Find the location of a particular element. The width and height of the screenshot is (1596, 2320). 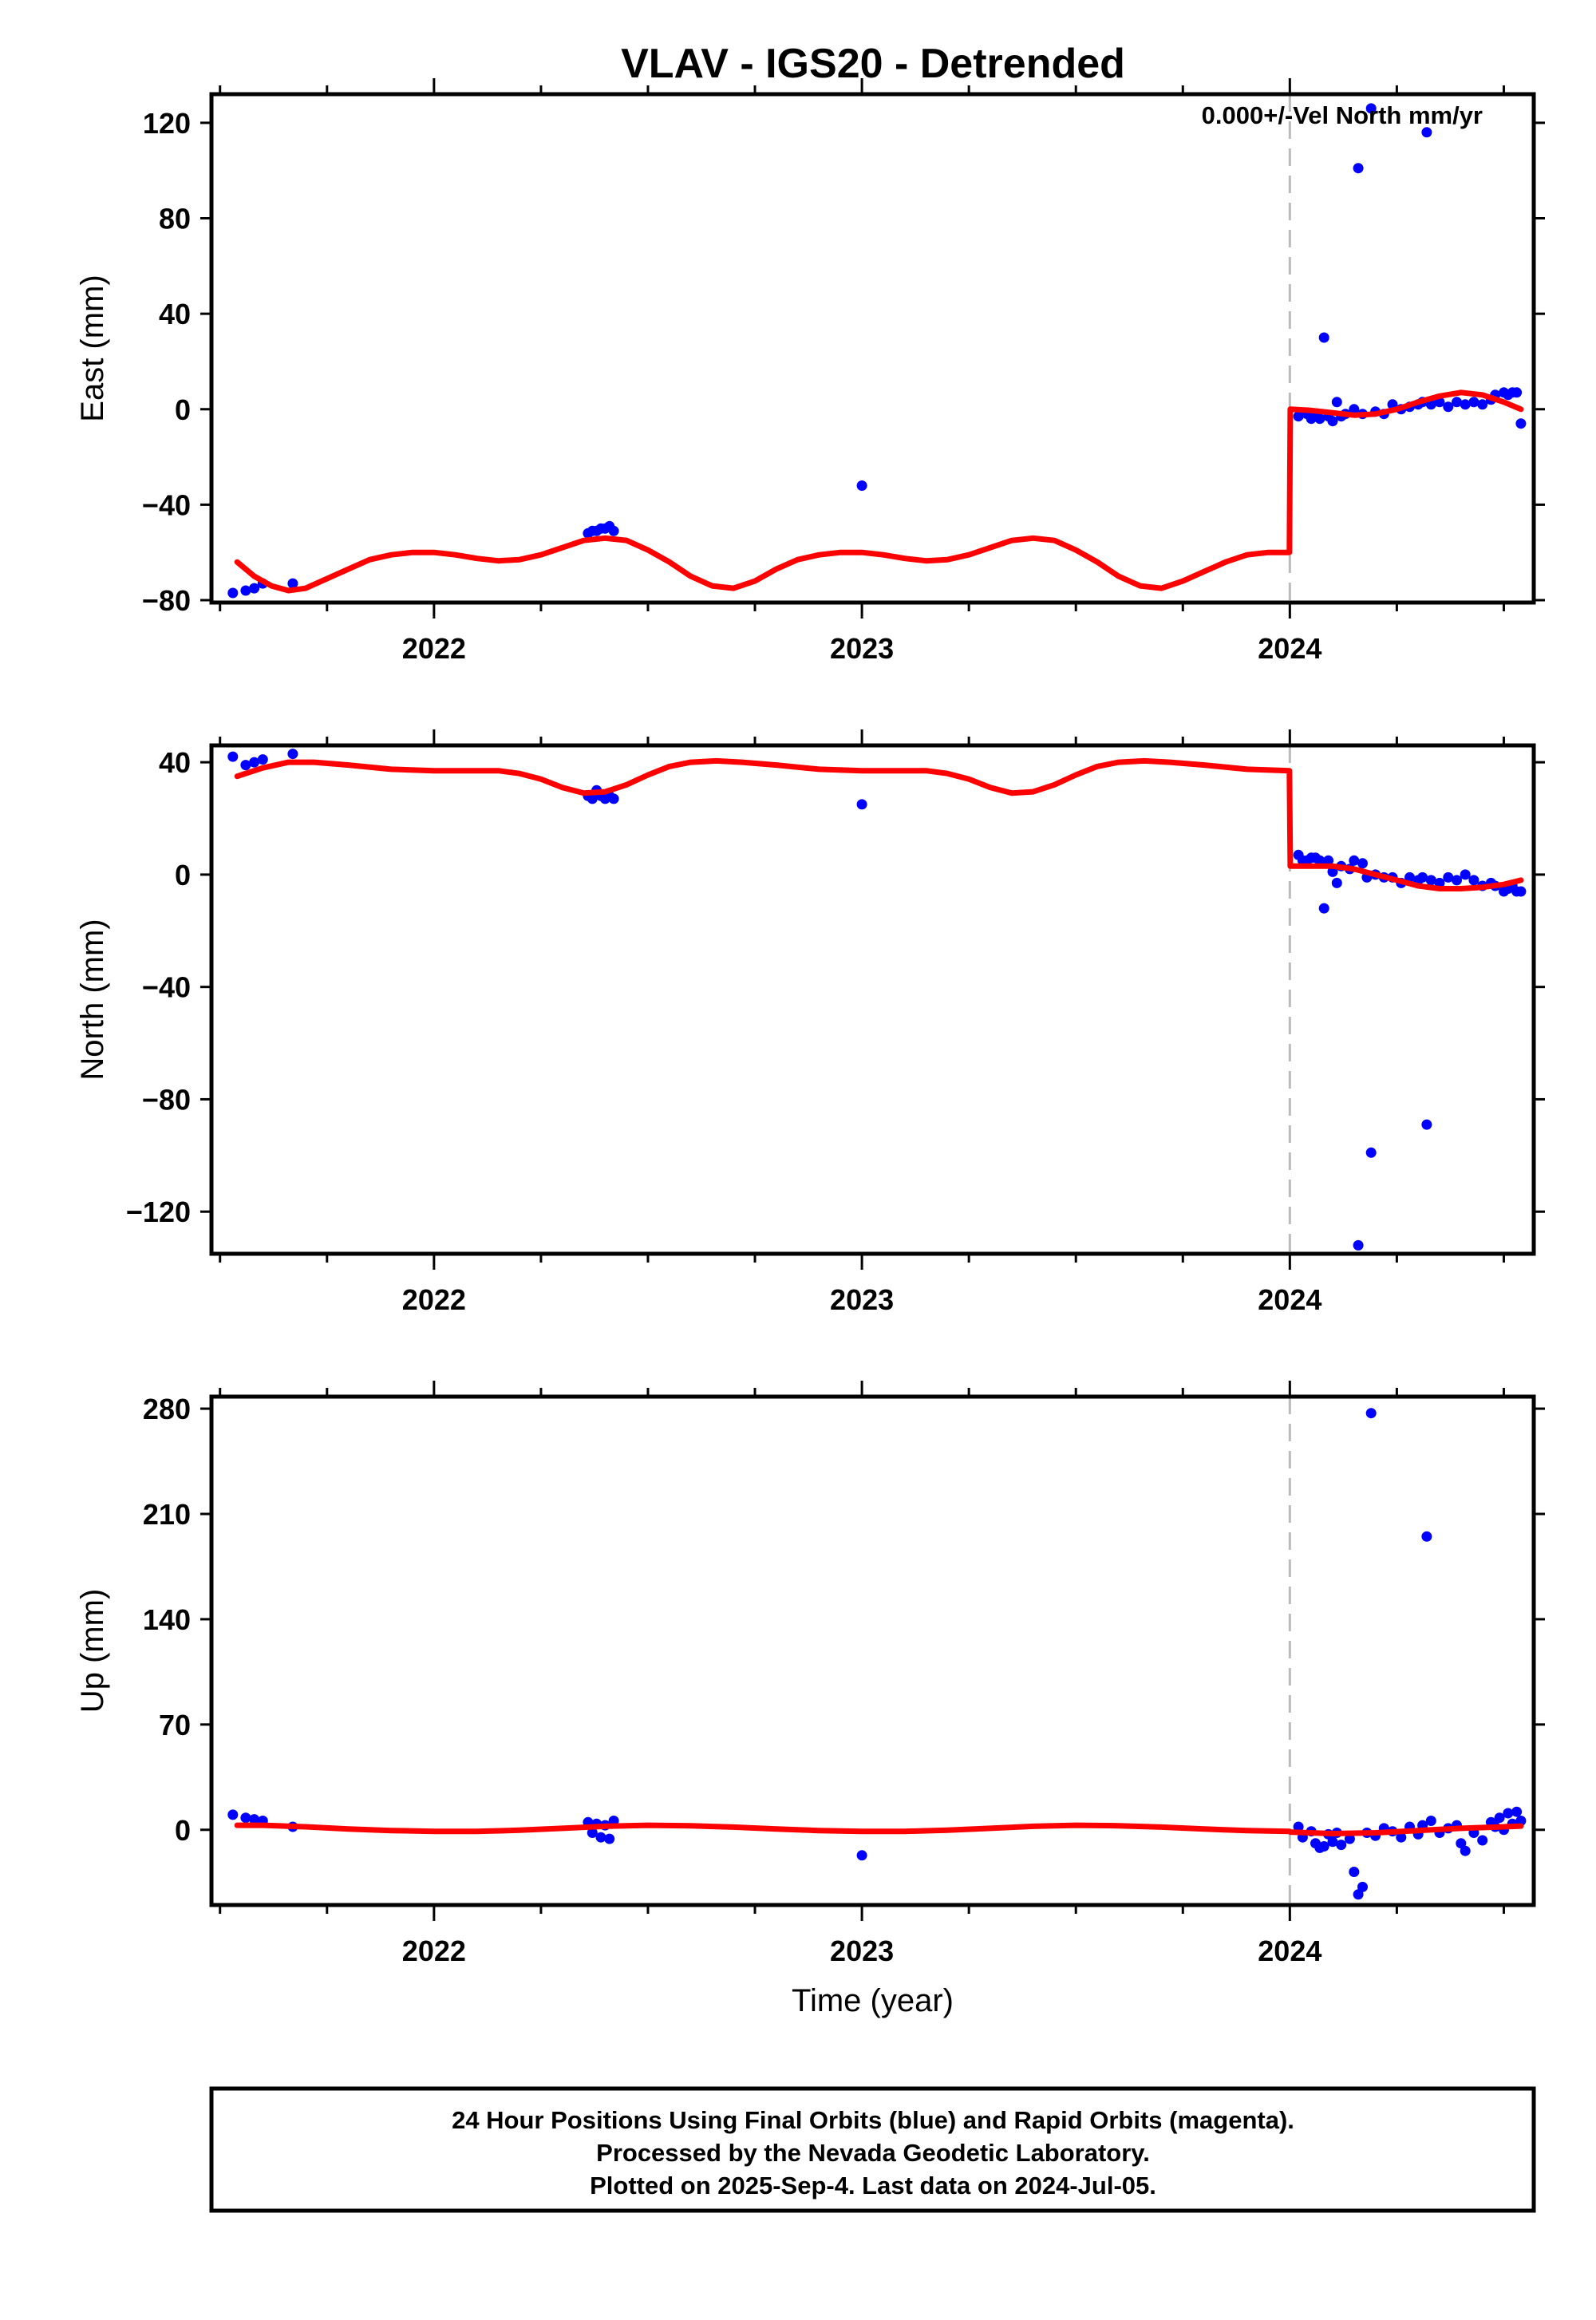

velocity-annotation: 0.000+/-Vel North mm/yr is located at coordinates (1342, 115).